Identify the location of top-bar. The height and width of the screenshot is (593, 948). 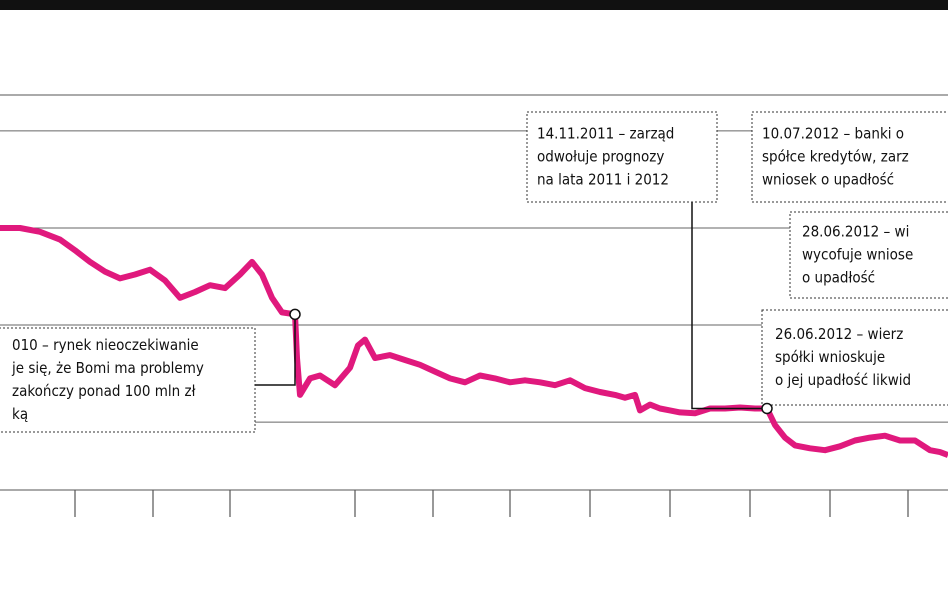
(474, 5).